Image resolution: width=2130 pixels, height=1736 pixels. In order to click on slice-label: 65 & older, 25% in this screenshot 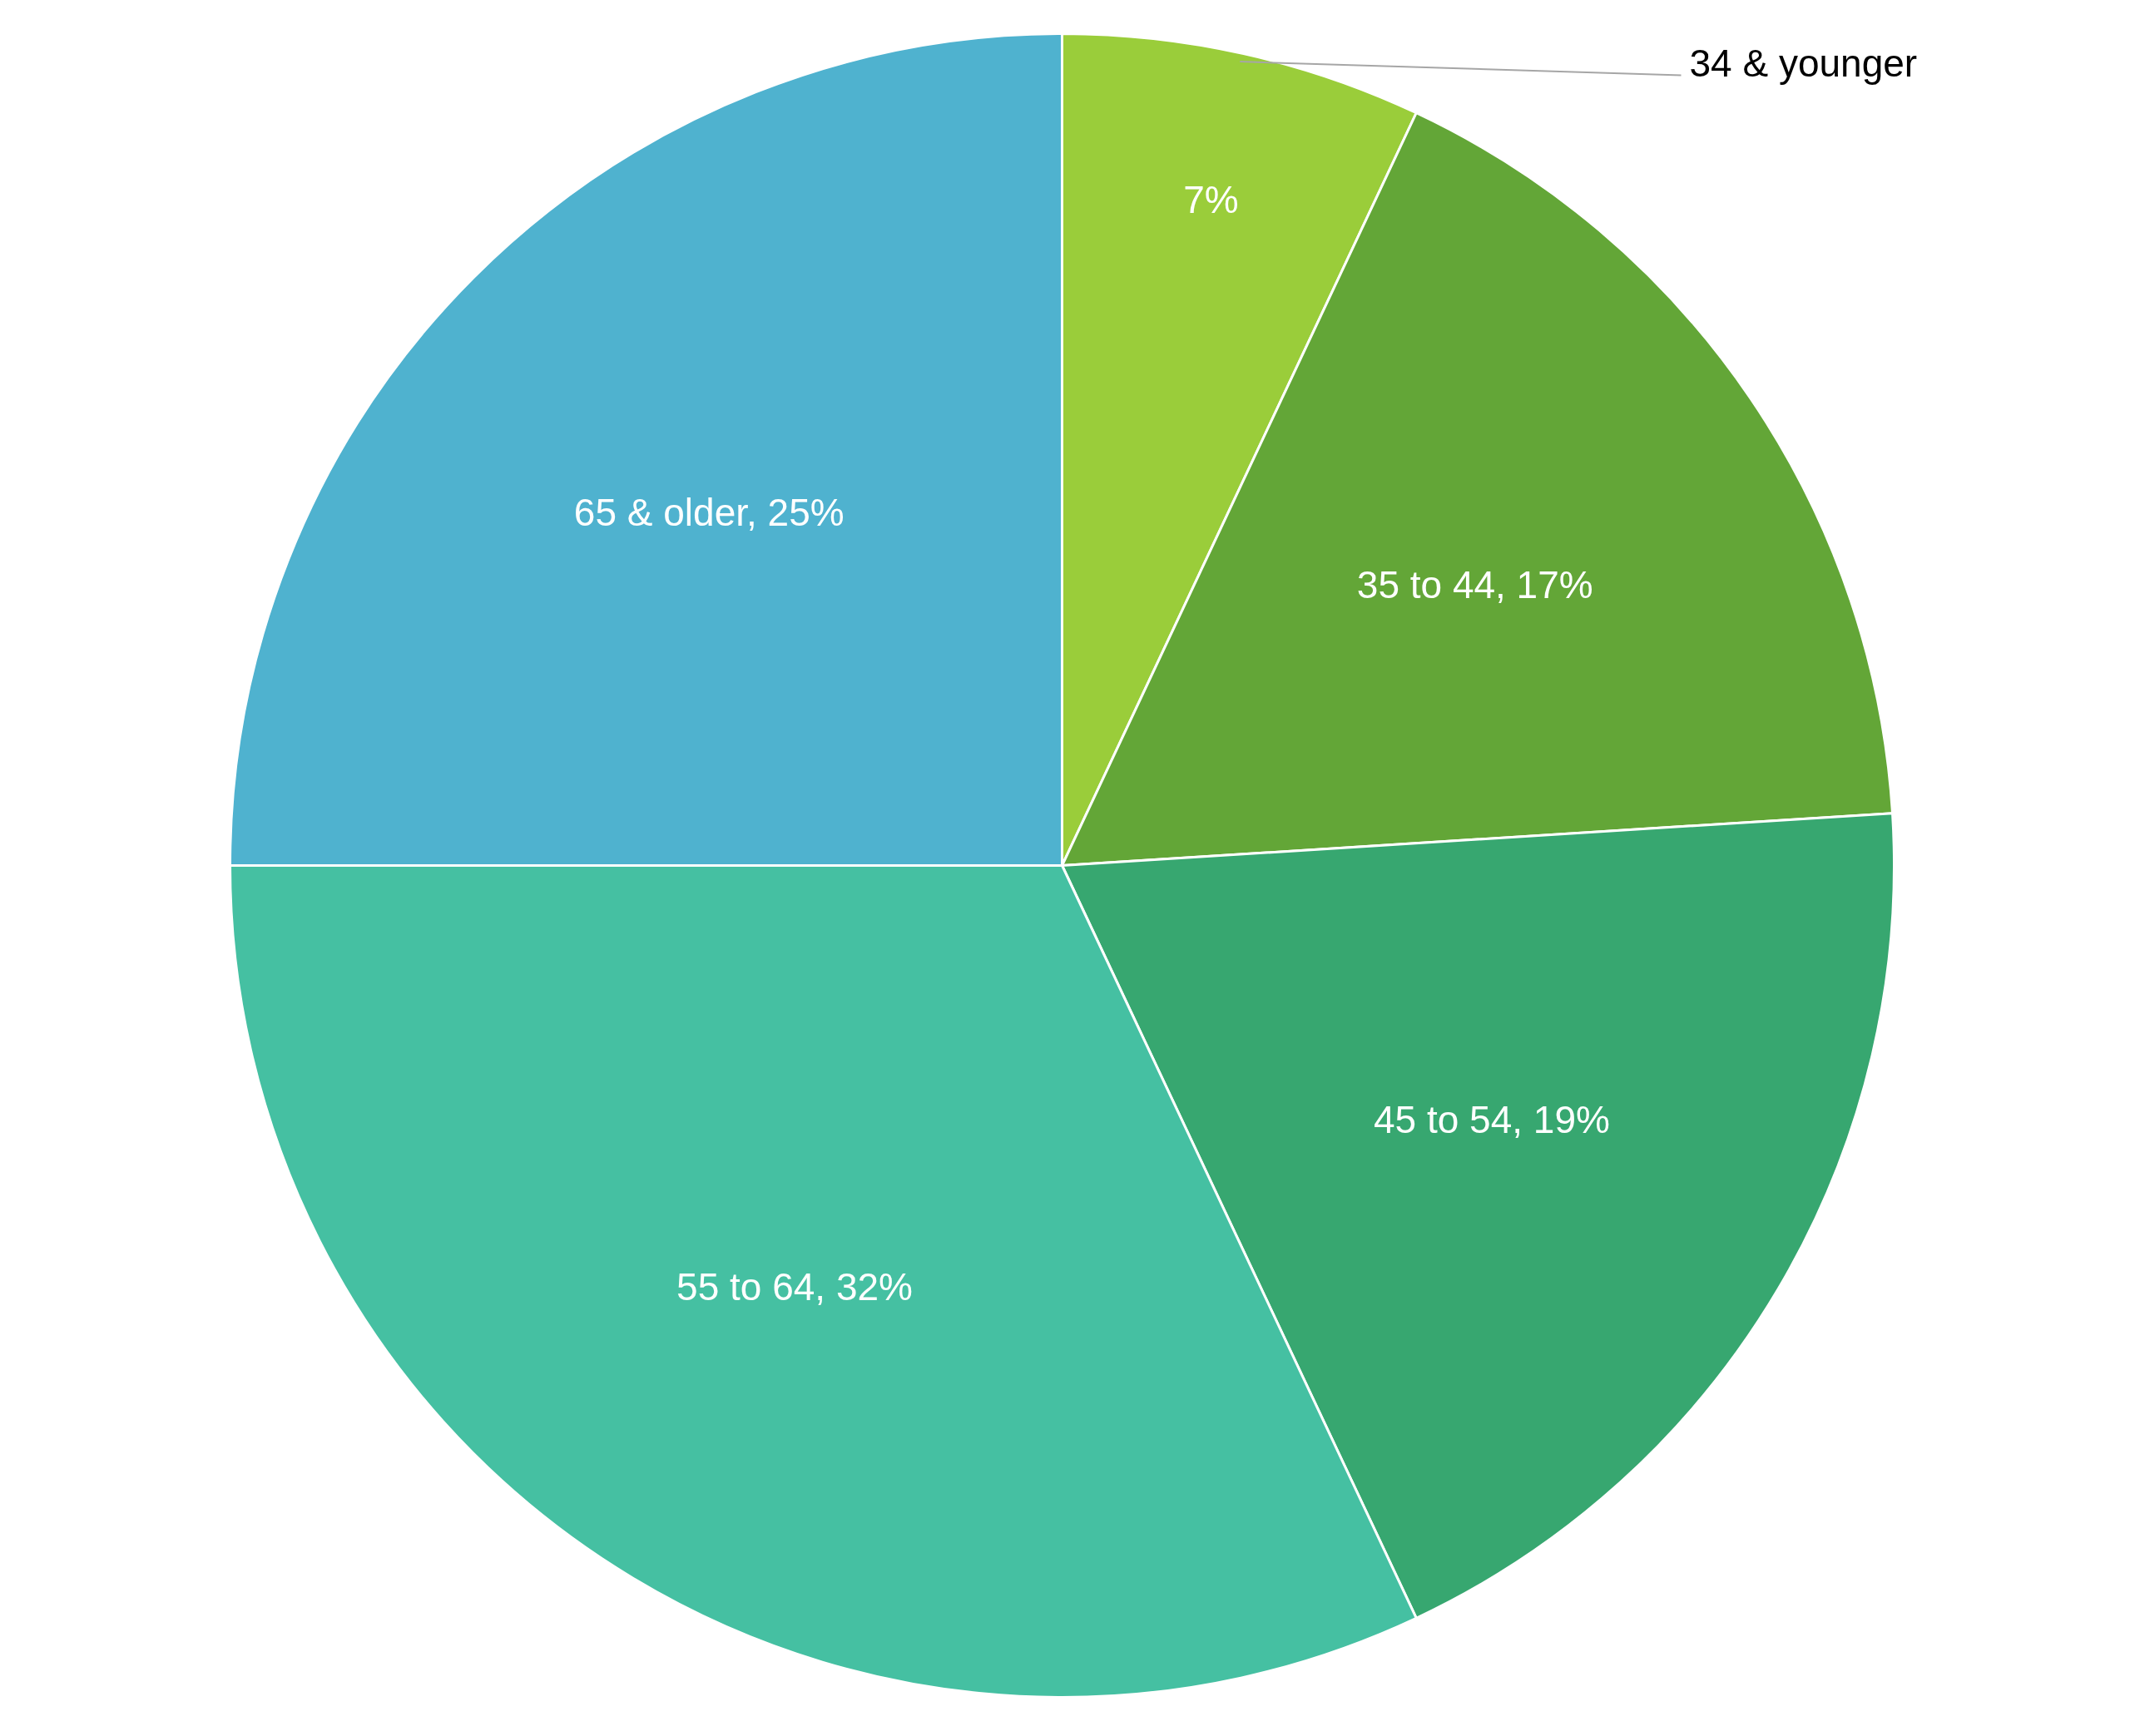, I will do `click(709, 513)`.